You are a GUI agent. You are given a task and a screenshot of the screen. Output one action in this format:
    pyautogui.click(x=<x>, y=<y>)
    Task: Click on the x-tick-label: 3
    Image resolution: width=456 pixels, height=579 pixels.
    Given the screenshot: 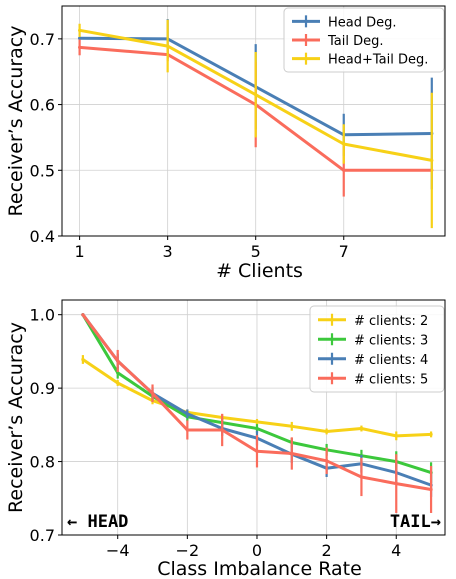 What is the action you would take?
    pyautogui.click(x=168, y=251)
    